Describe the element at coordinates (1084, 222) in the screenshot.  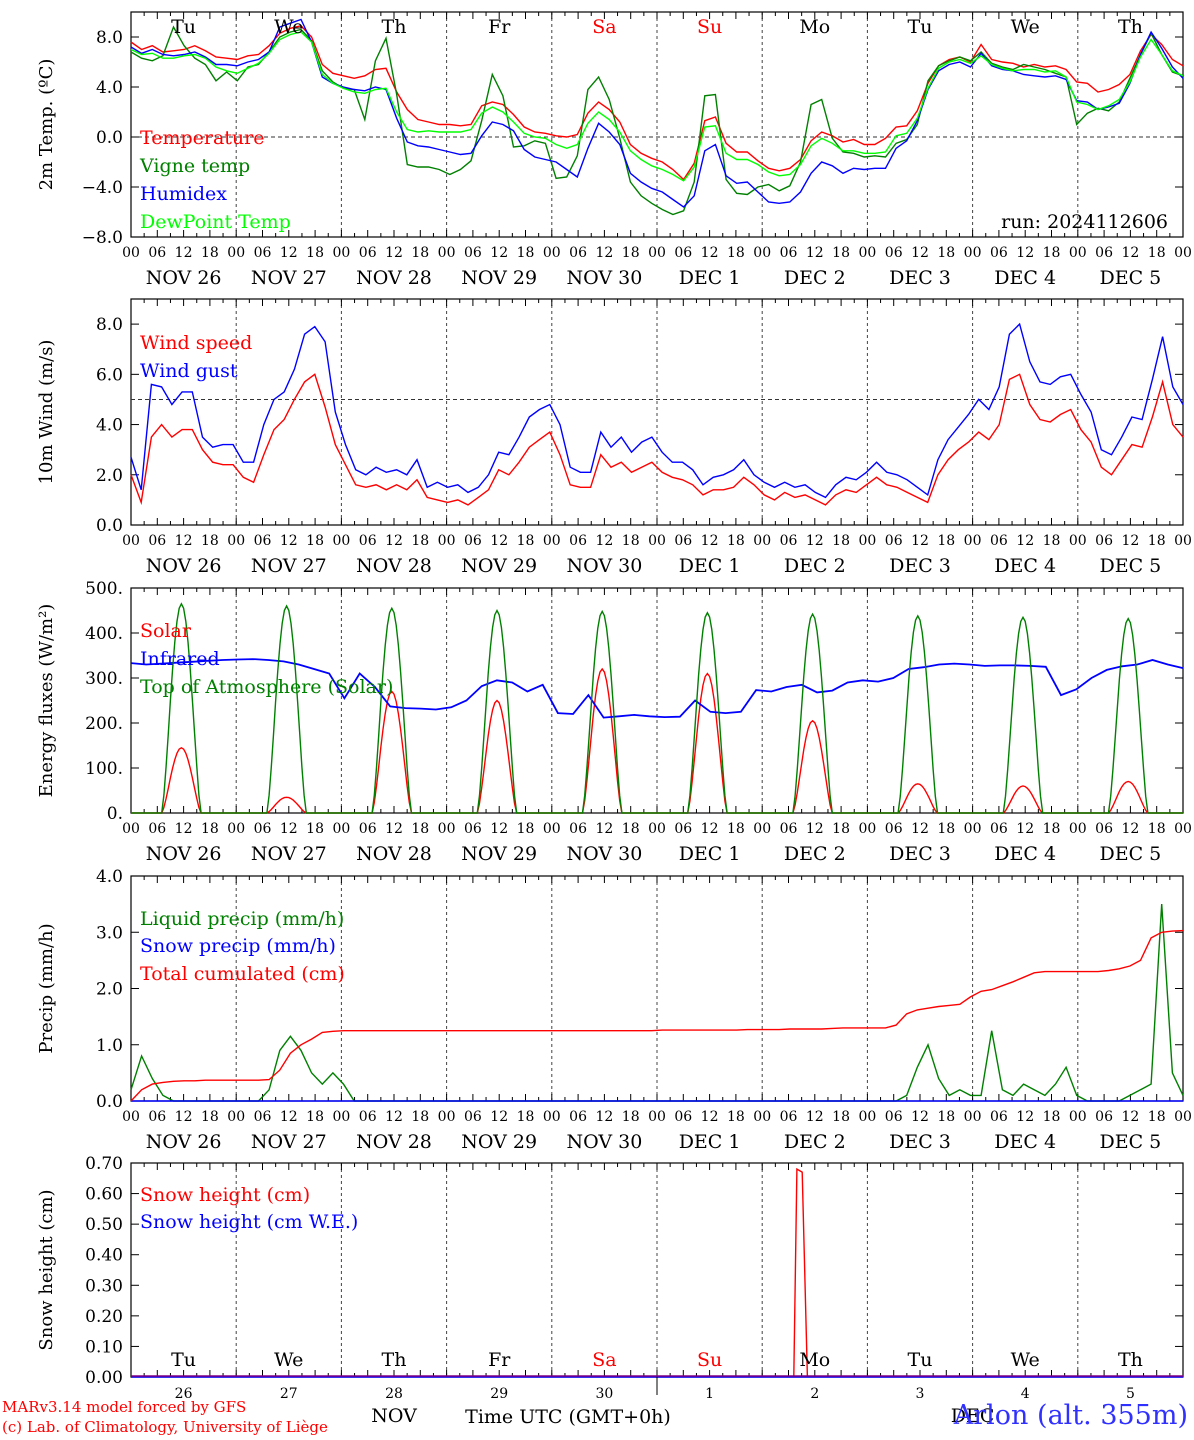
I see `run-annotation: run: 2024112606` at that location.